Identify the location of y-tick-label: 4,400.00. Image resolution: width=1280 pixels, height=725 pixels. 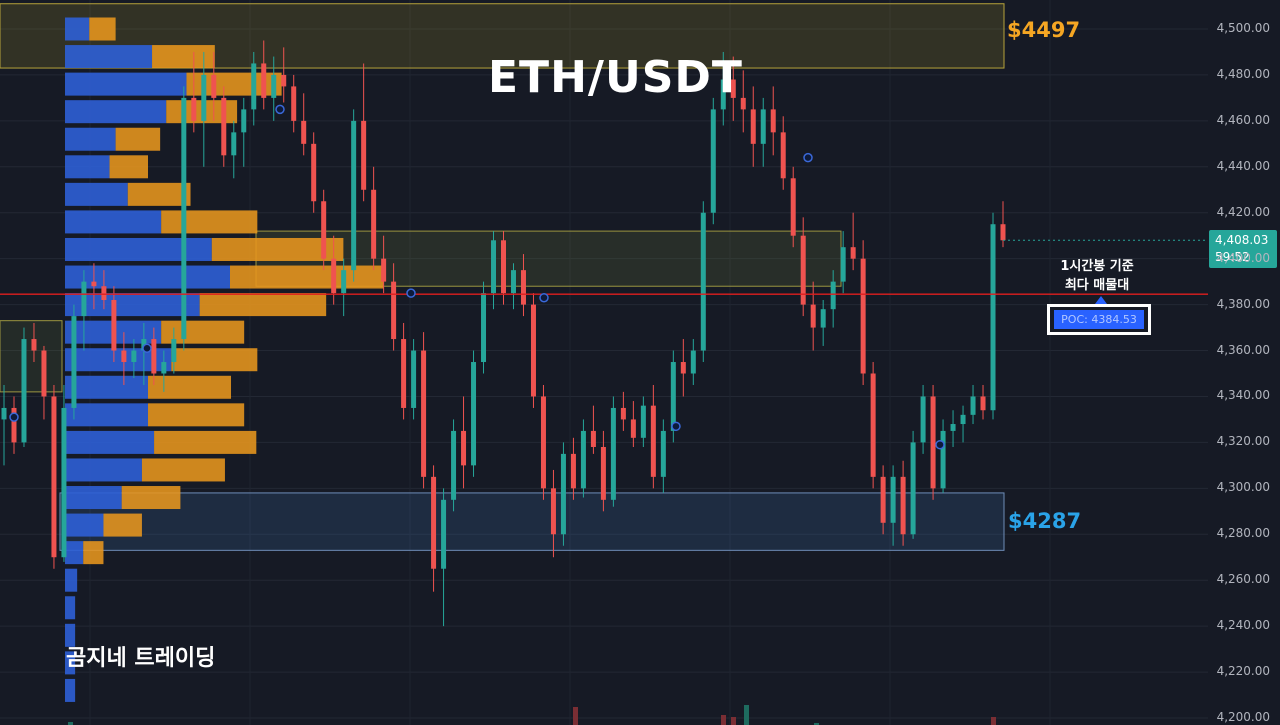
(1243, 257).